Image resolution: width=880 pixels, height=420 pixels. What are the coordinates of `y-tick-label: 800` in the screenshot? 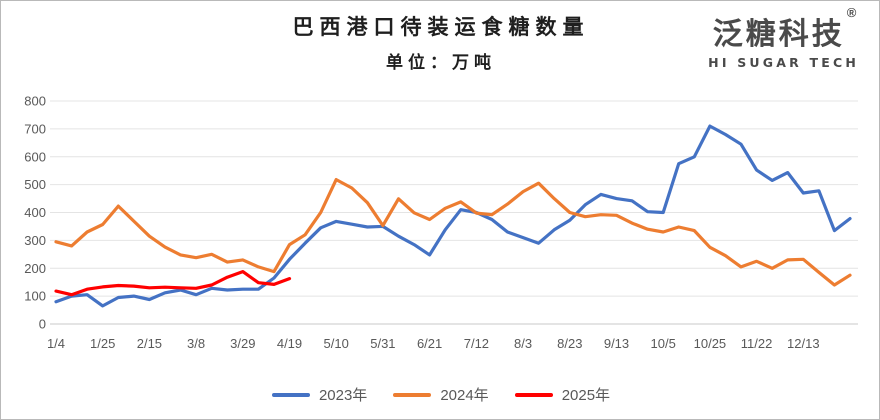 It's located at (35, 101).